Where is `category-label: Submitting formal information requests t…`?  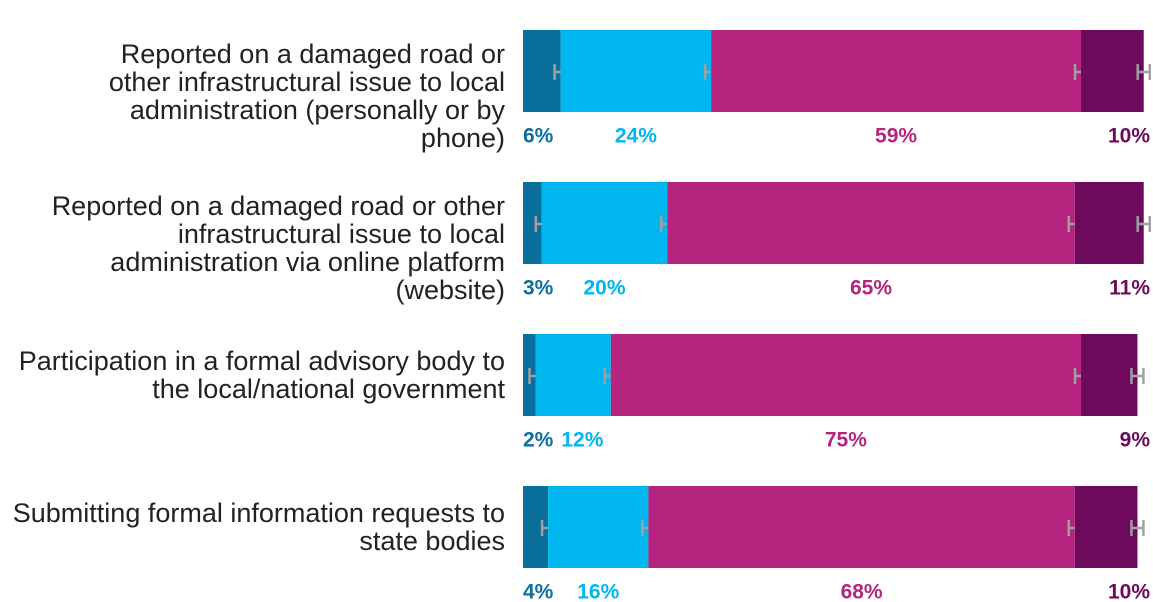 category-label: Submitting formal information requests t… is located at coordinates (258, 527).